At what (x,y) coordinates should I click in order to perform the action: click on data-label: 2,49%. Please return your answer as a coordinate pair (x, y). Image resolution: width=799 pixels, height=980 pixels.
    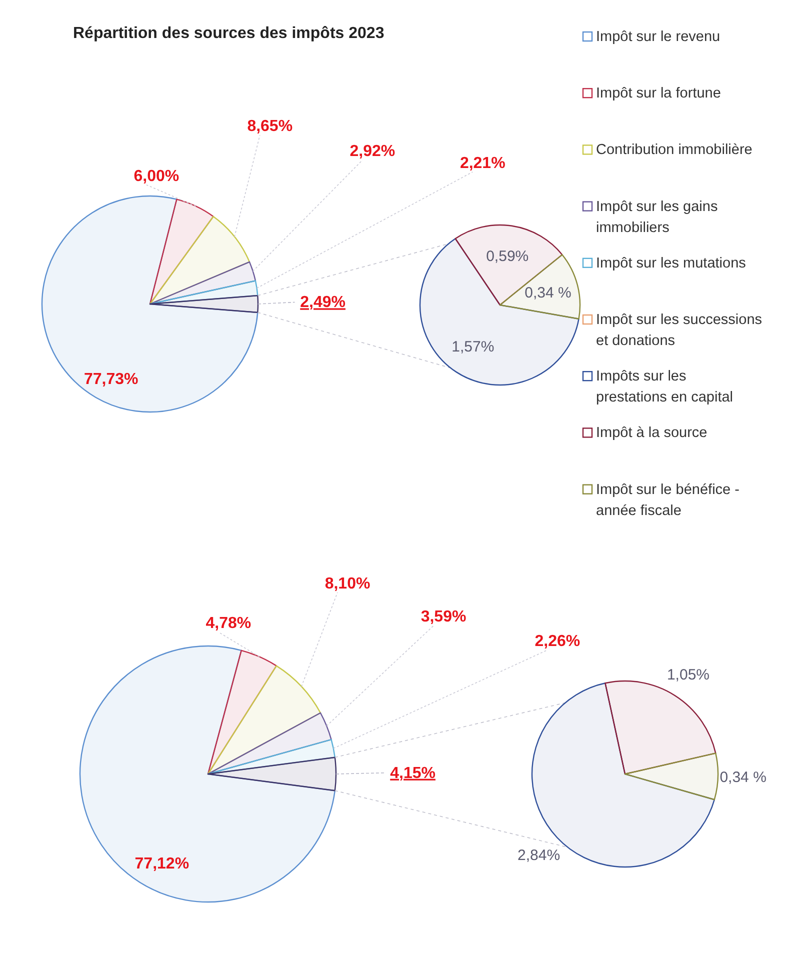
    Looking at the image, I should click on (323, 303).